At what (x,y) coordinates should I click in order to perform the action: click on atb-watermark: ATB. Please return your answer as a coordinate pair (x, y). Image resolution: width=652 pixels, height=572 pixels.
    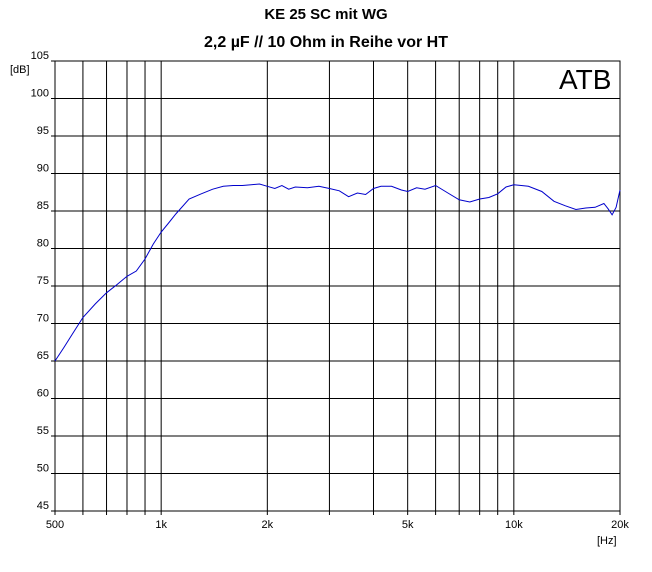
    Looking at the image, I should click on (585, 79).